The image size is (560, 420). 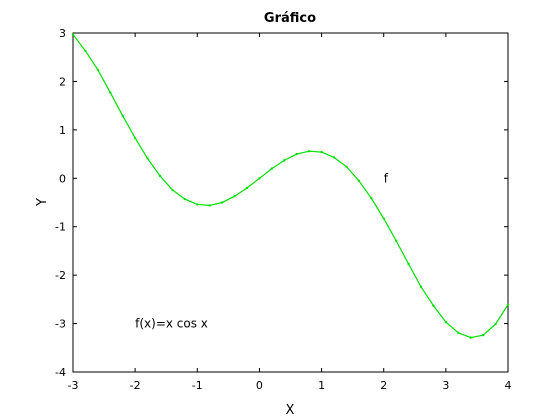 I want to click on y-tick-label: 3, so click(x=62, y=33).